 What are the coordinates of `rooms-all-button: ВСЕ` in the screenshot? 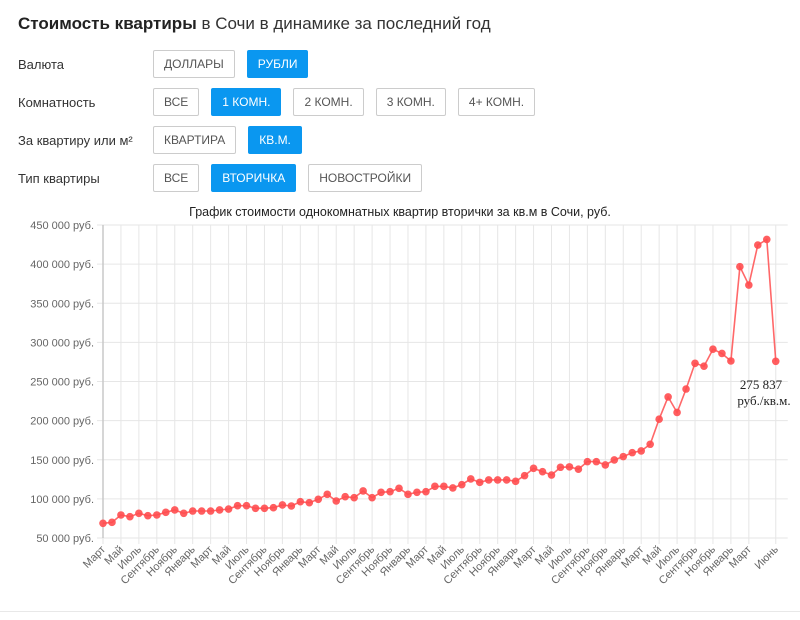 It's located at (176, 102).